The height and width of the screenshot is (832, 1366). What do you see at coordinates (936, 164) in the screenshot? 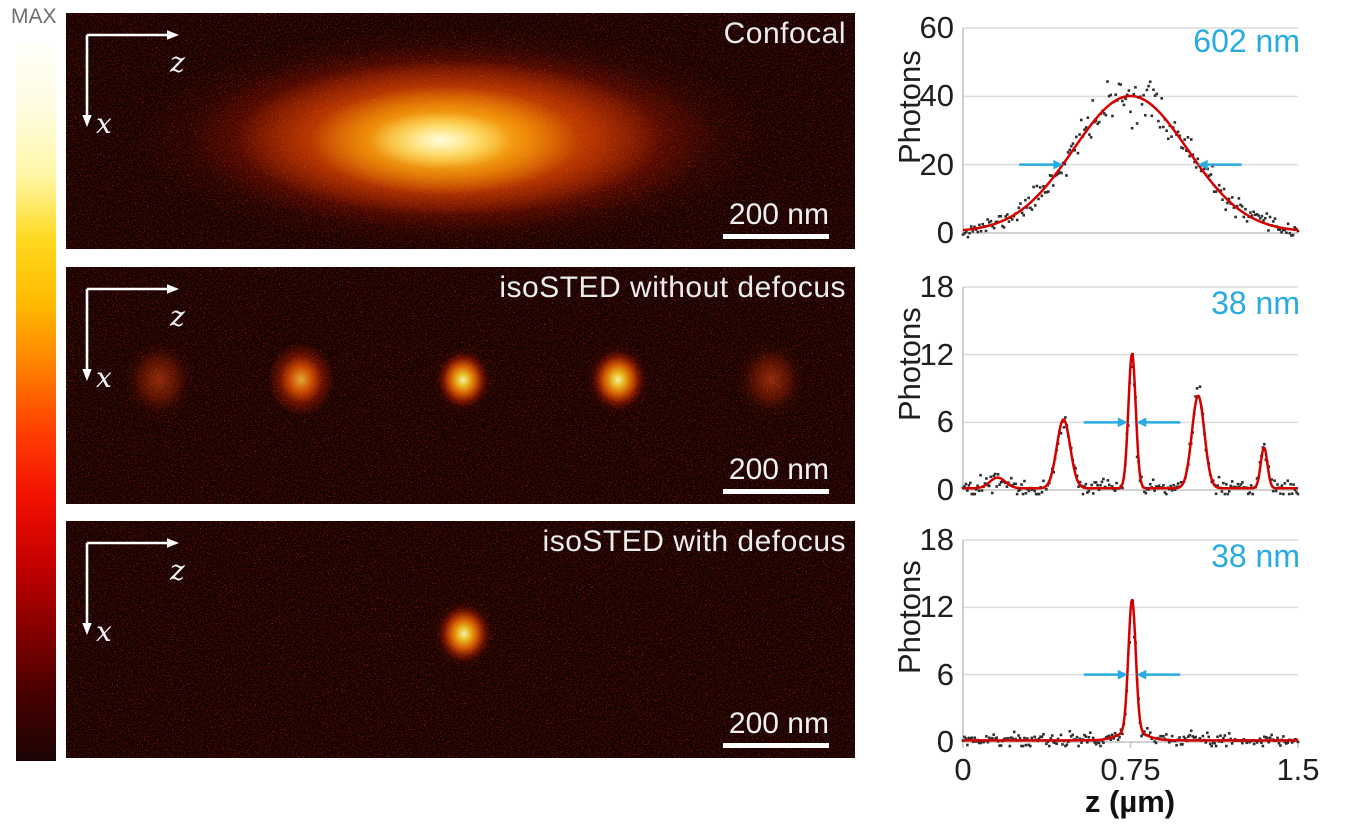
I see `y-tick-label: 20` at bounding box center [936, 164].